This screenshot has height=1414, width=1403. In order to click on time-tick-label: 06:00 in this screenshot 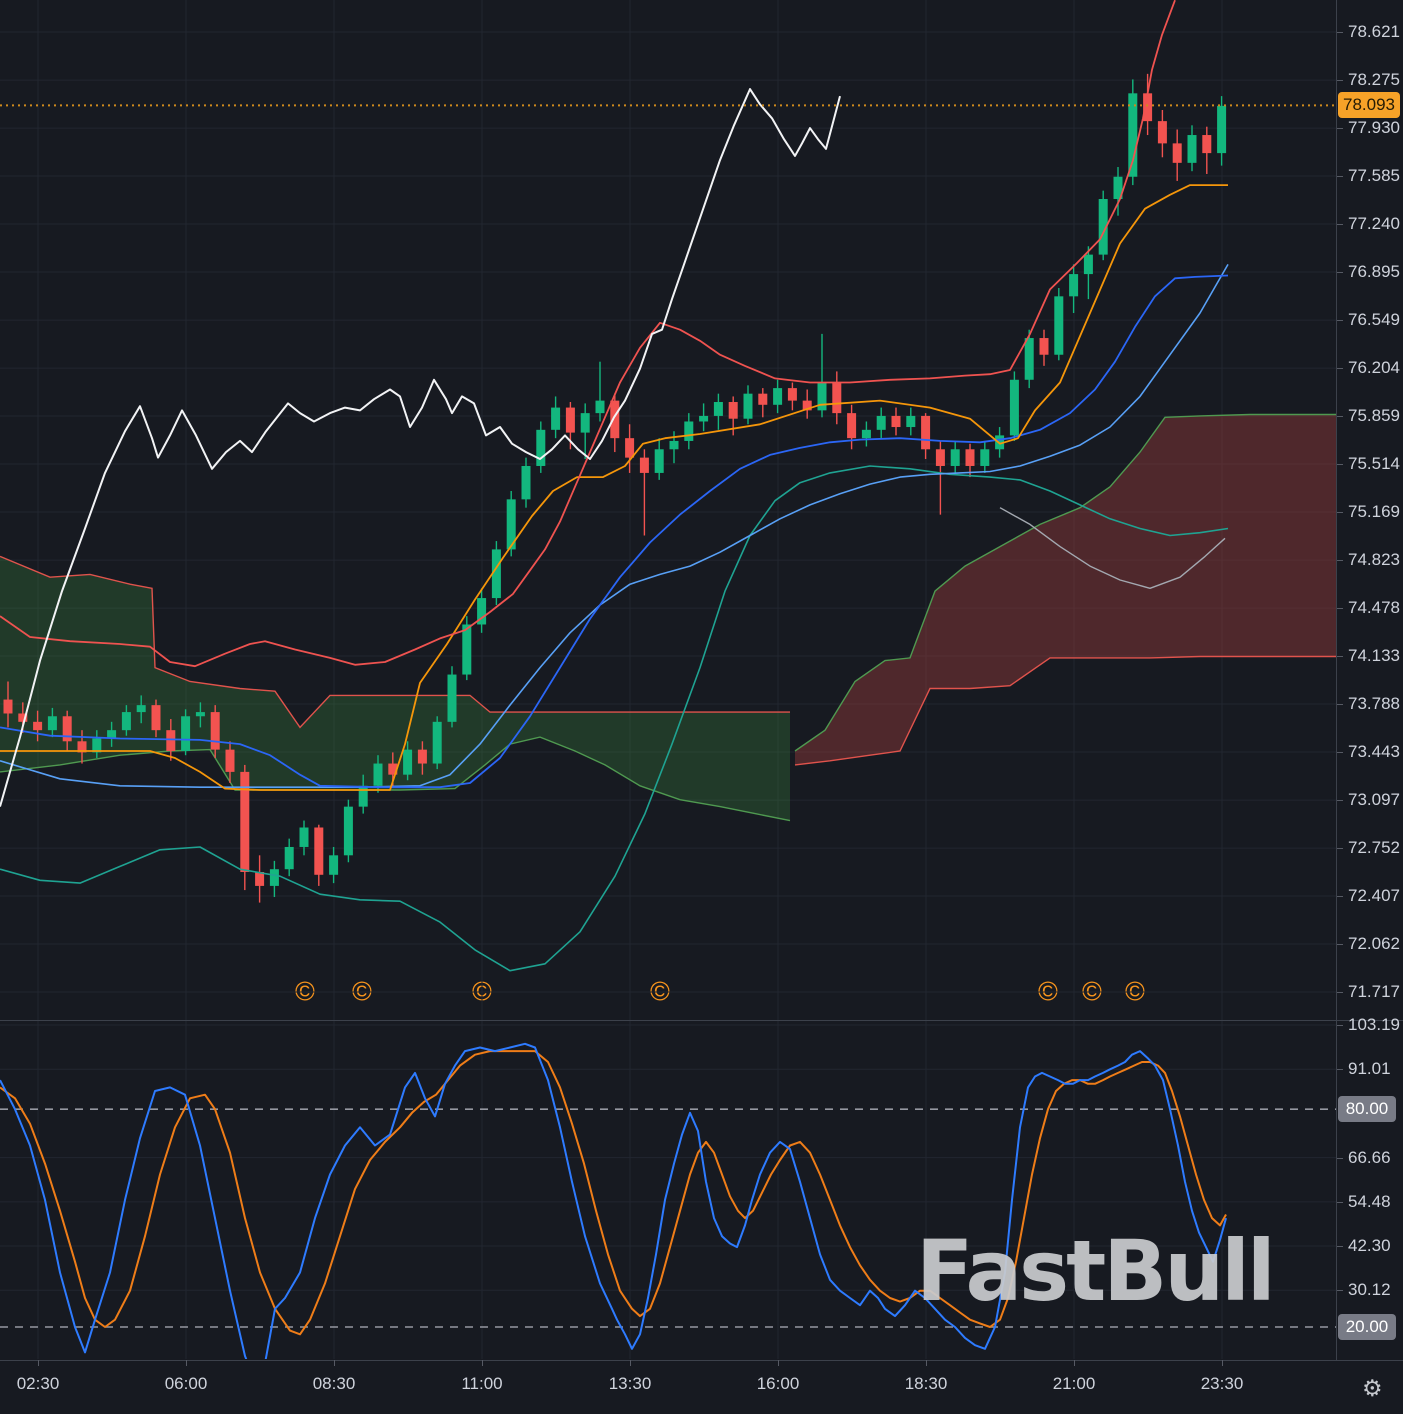, I will do `click(186, 1383)`.